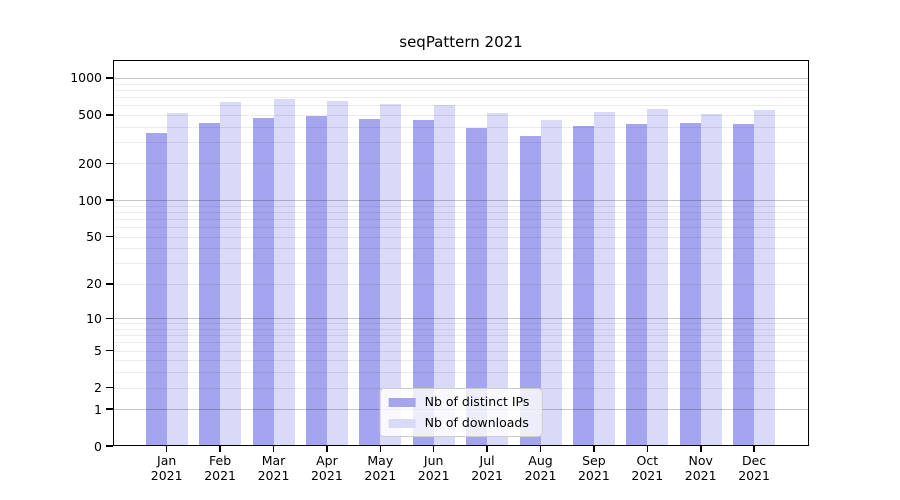  Describe the element at coordinates (263, 282) in the screenshot. I see `bar-distinct-ips-mar` at that location.